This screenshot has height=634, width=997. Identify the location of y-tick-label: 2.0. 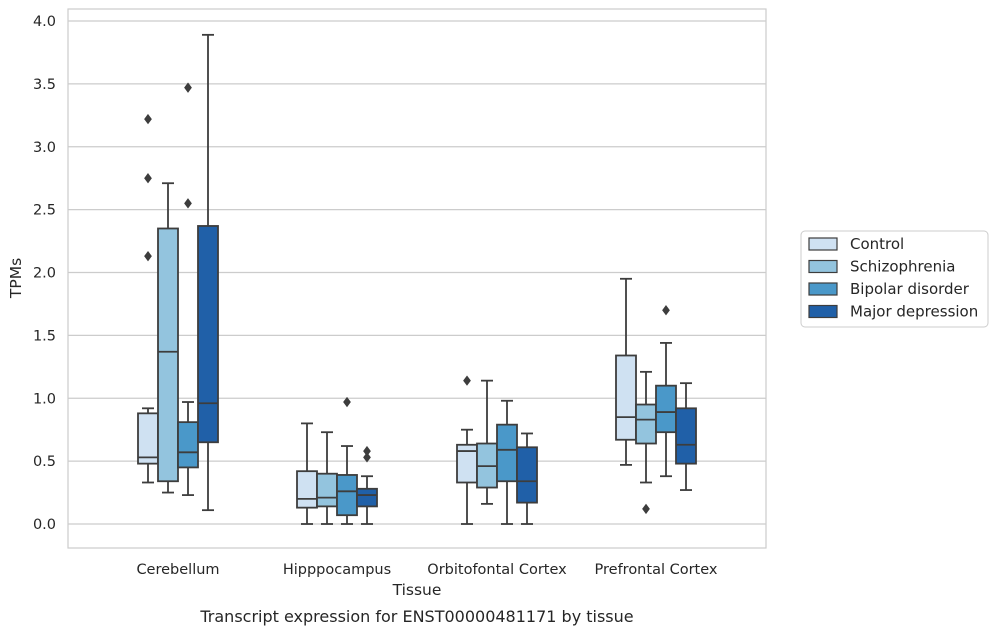
(44, 274).